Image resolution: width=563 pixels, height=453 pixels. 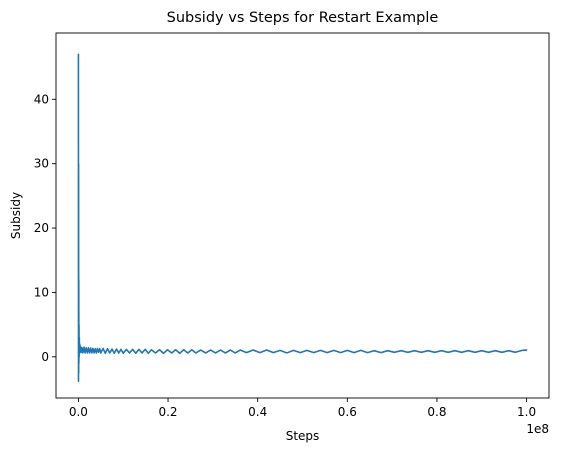 I want to click on y-tick-label: 40, so click(x=41, y=99).